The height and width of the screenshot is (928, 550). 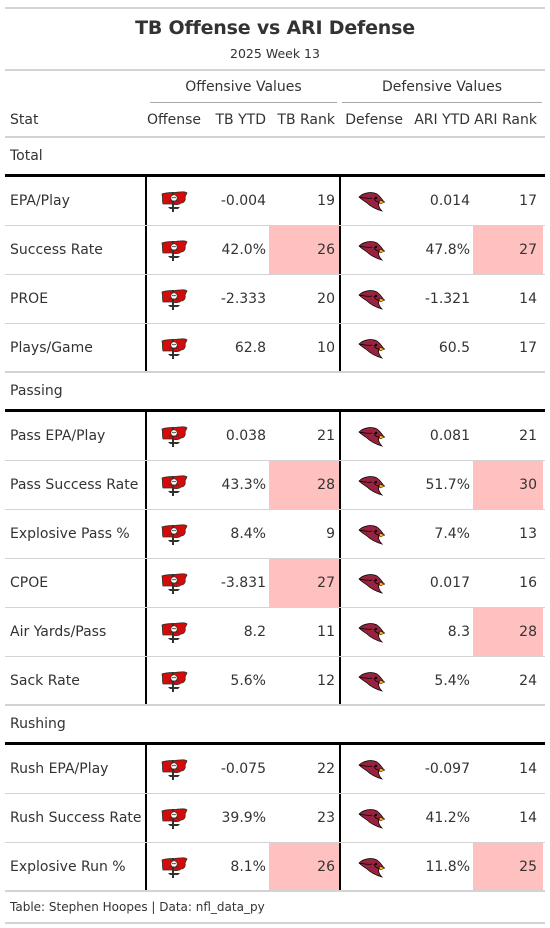 What do you see at coordinates (275, 392) in the screenshot?
I see `group-header-1: Passing` at bounding box center [275, 392].